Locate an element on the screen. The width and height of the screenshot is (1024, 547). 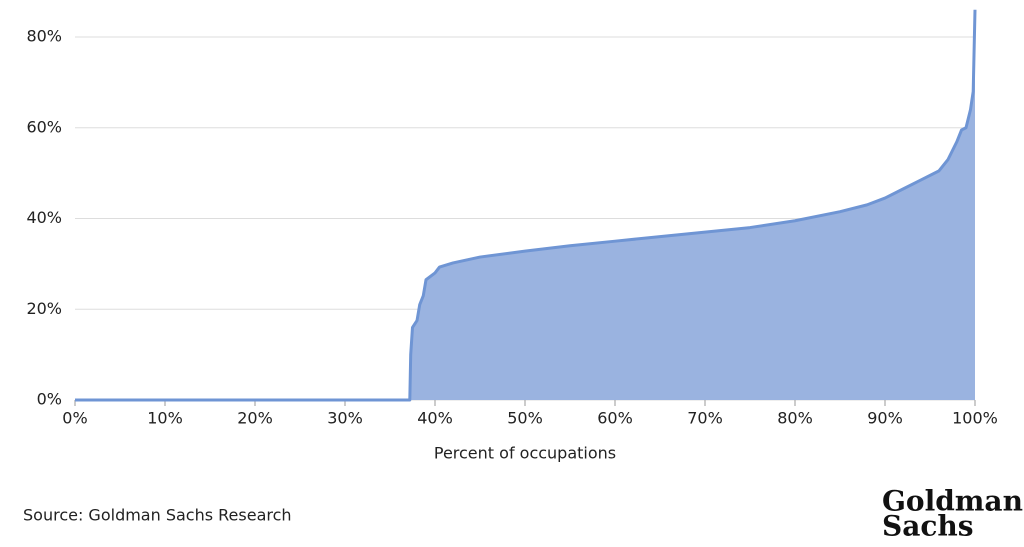
brand-line: Goldman is located at coordinates (952, 501).